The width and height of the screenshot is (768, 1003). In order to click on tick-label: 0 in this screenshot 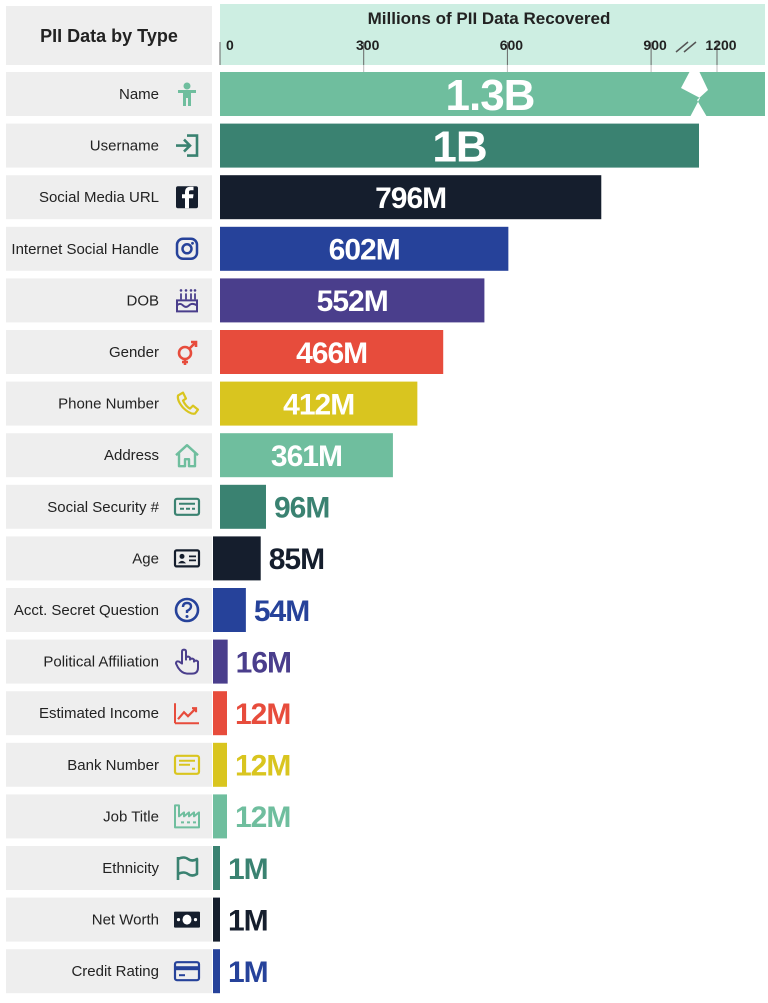, I will do `click(230, 45)`.